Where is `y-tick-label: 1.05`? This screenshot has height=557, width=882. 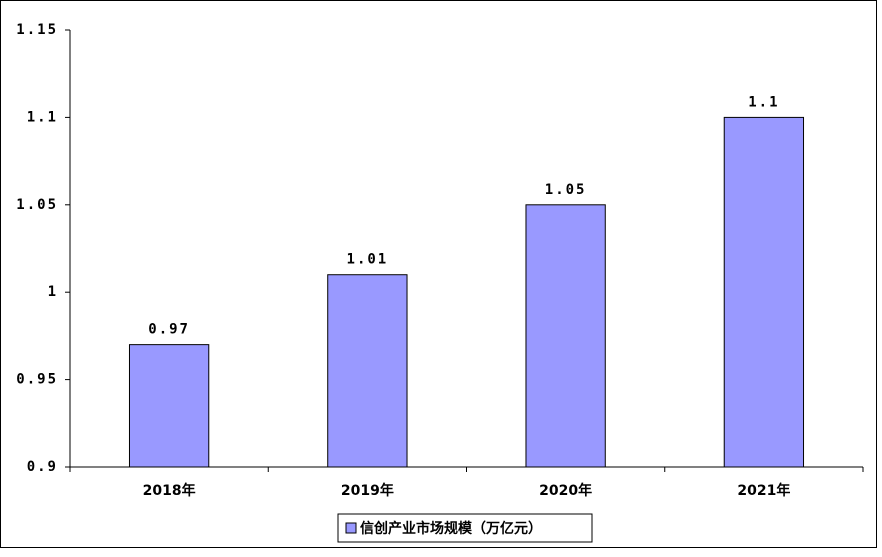 y-tick-label: 1.05 is located at coordinates (37, 205).